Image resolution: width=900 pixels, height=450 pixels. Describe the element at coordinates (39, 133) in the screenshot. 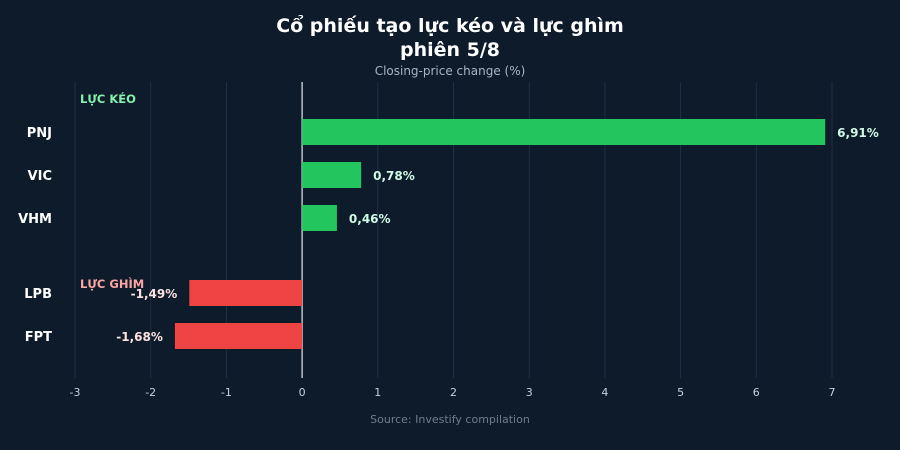

I see `category-label: PNJ` at that location.